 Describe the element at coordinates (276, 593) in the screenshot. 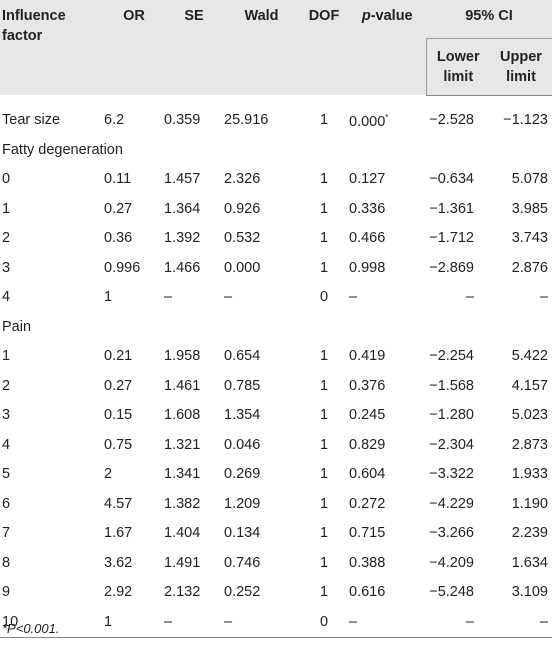

I see `table-row: 9 2.92 2.132 0.252 1 0.616 −5.248 3.109` at that location.